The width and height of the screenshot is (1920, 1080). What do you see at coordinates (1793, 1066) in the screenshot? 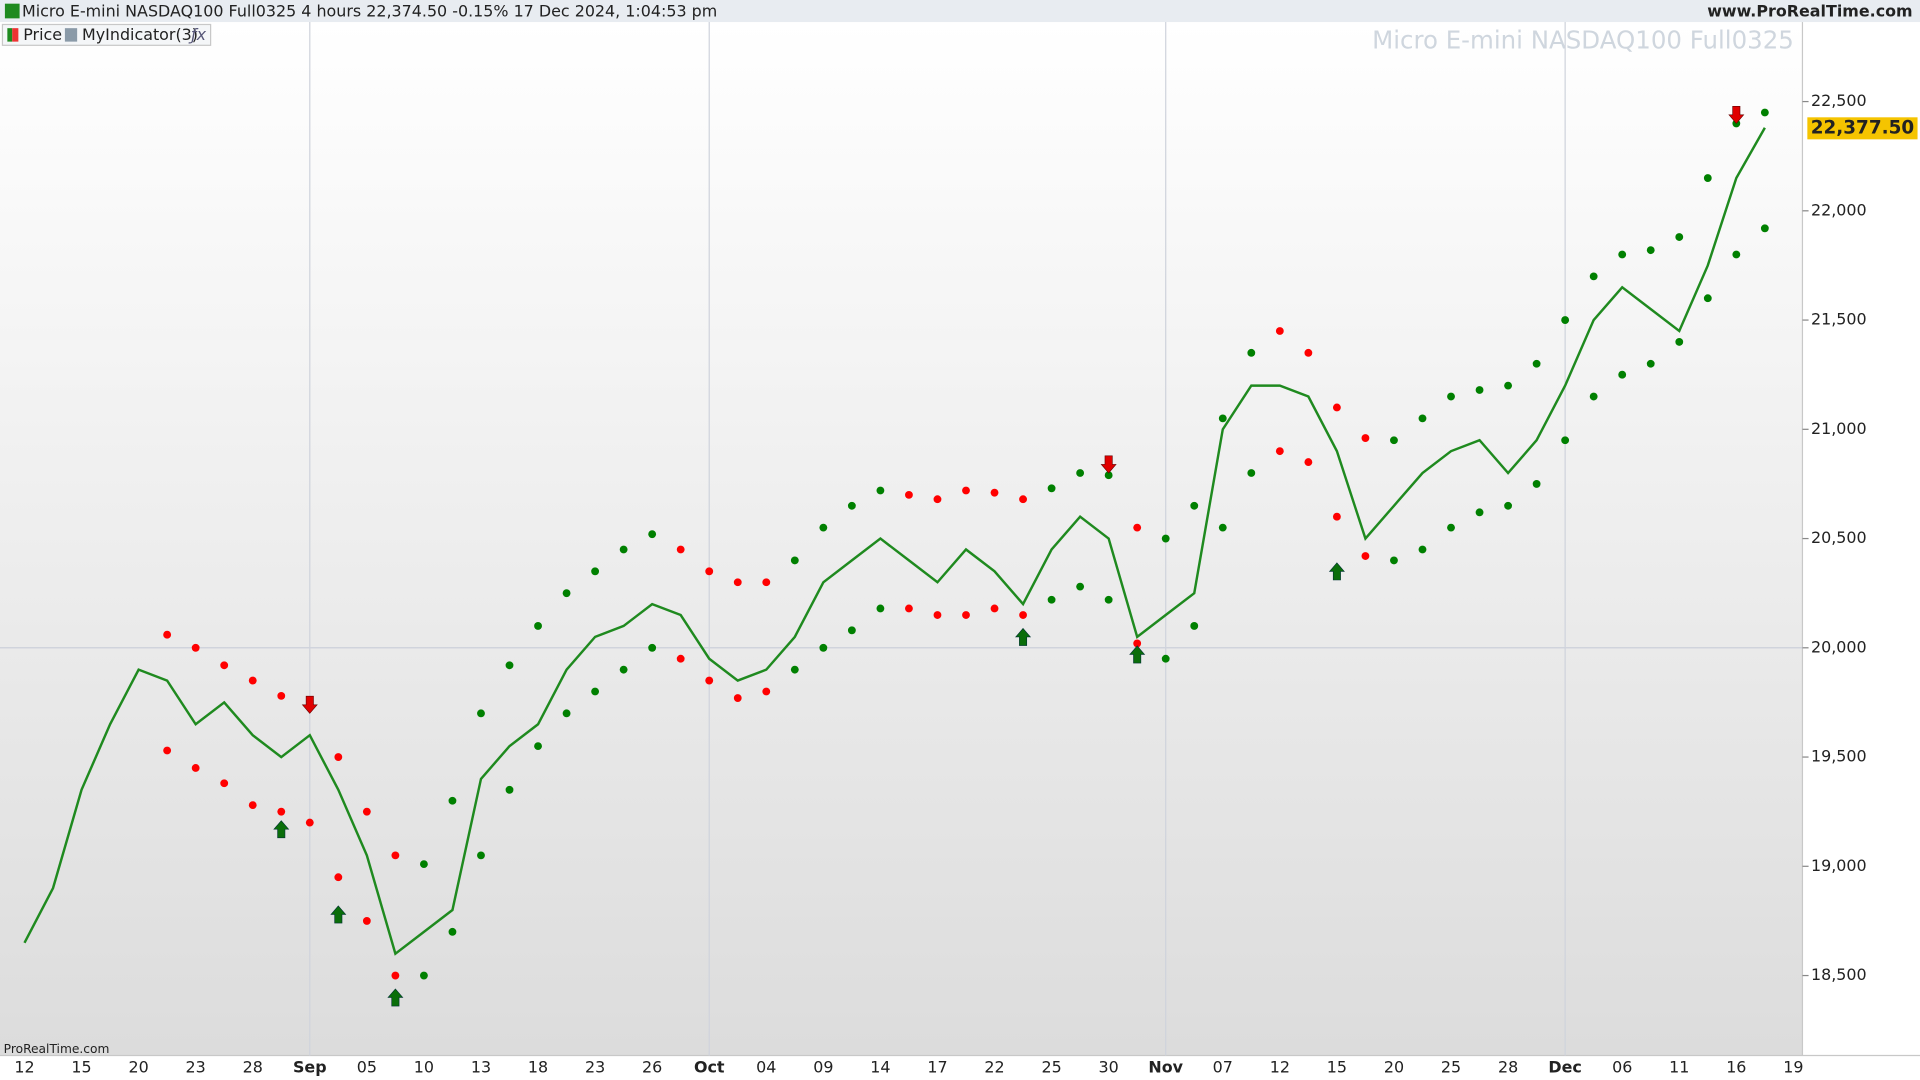
I see `x-tick-label: 19` at bounding box center [1793, 1066].